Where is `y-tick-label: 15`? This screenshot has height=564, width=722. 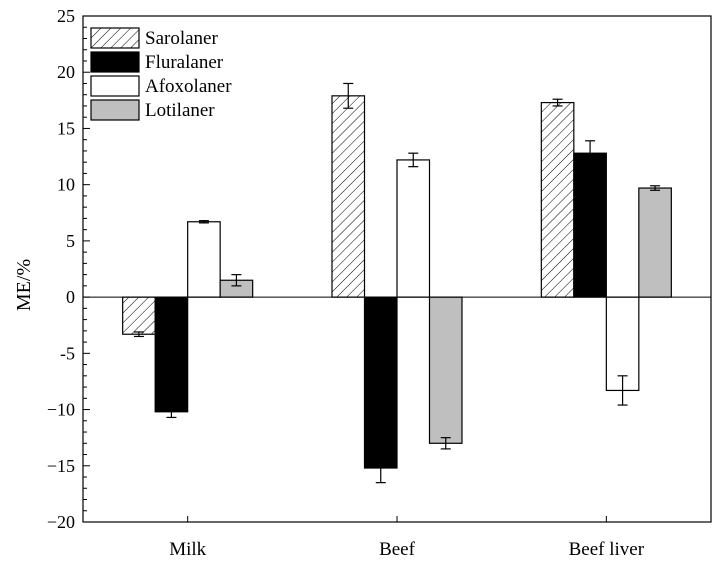
y-tick-label: 15 is located at coordinates (66, 128).